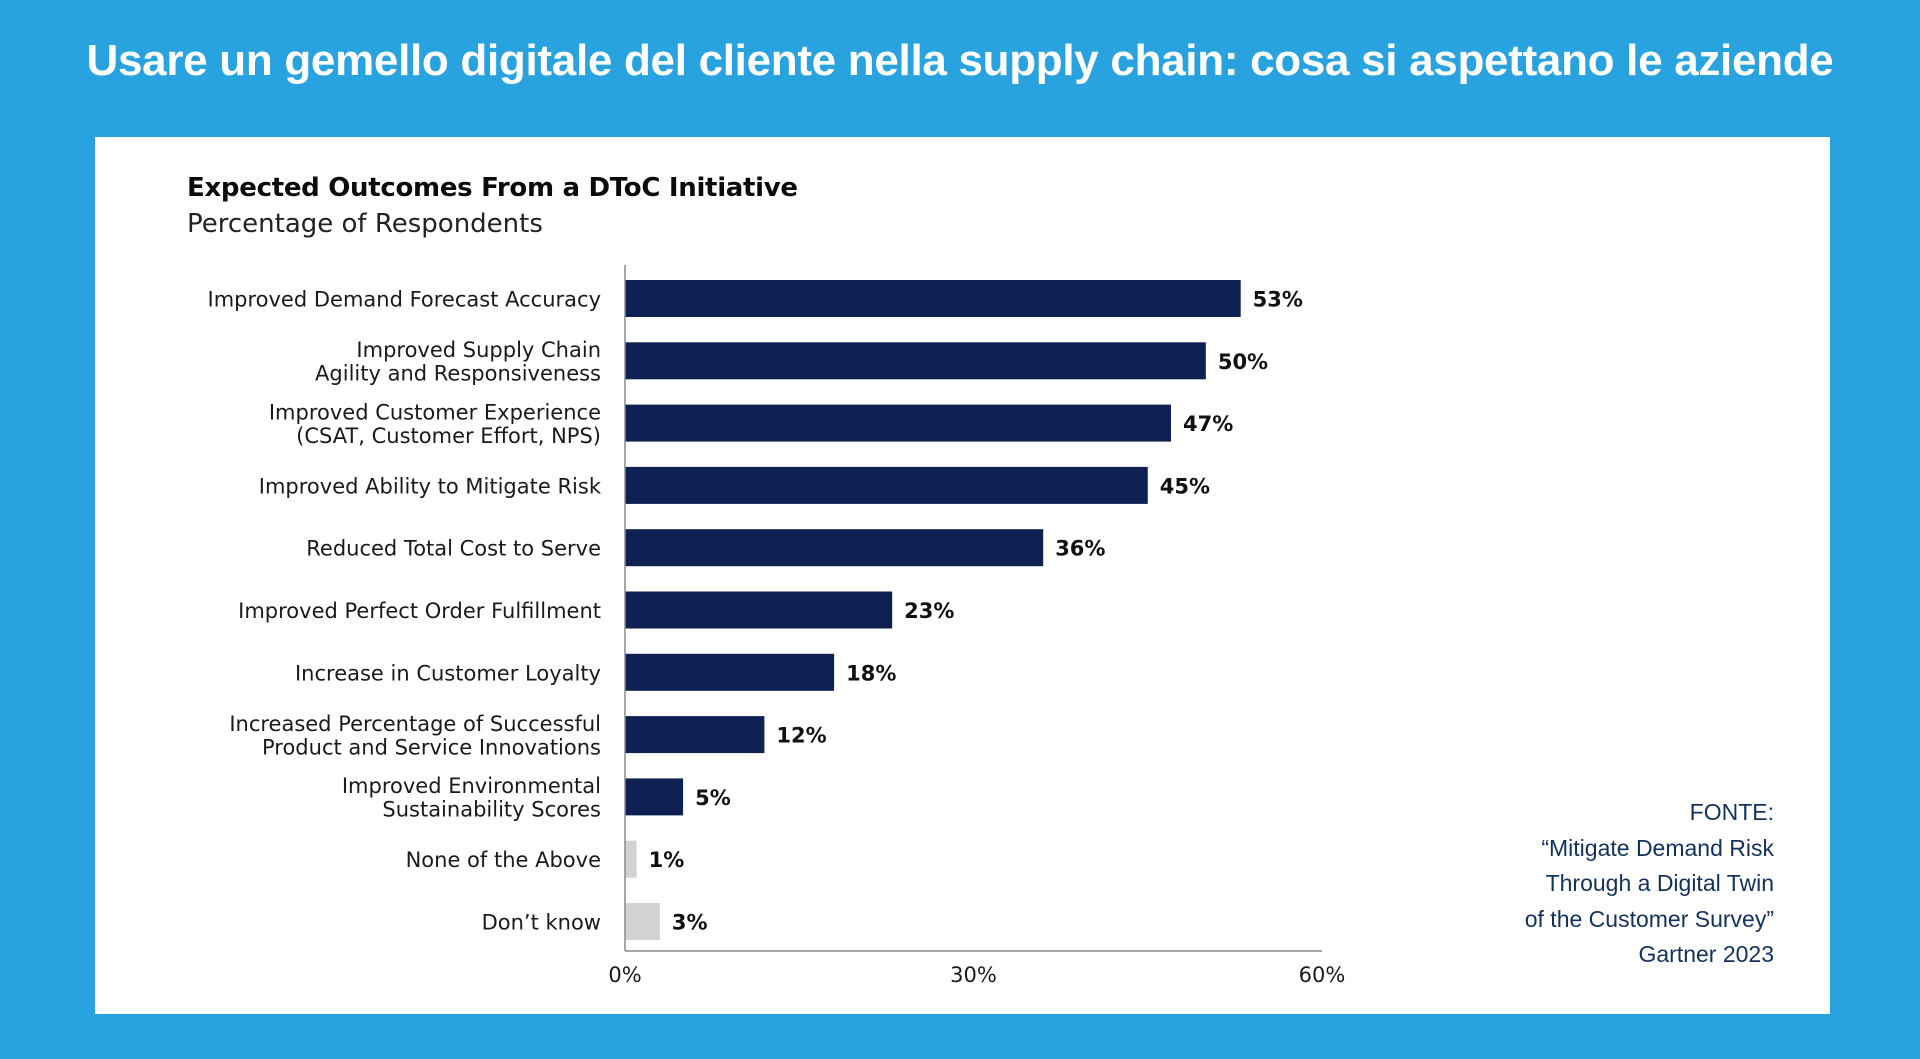  I want to click on category-label: Improved Environmental, so click(471, 786).